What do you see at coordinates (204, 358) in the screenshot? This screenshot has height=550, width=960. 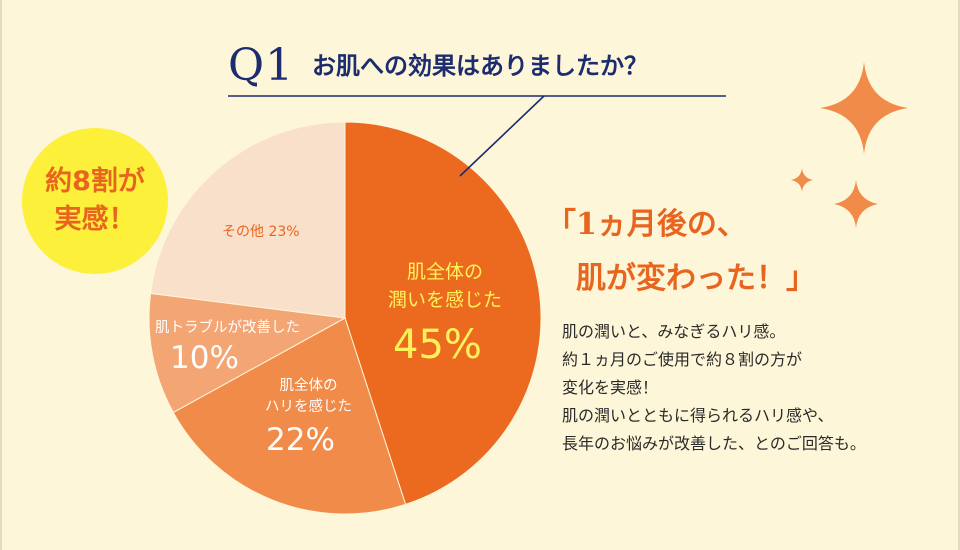 I see `slice-value-trouble: 10%` at bounding box center [204, 358].